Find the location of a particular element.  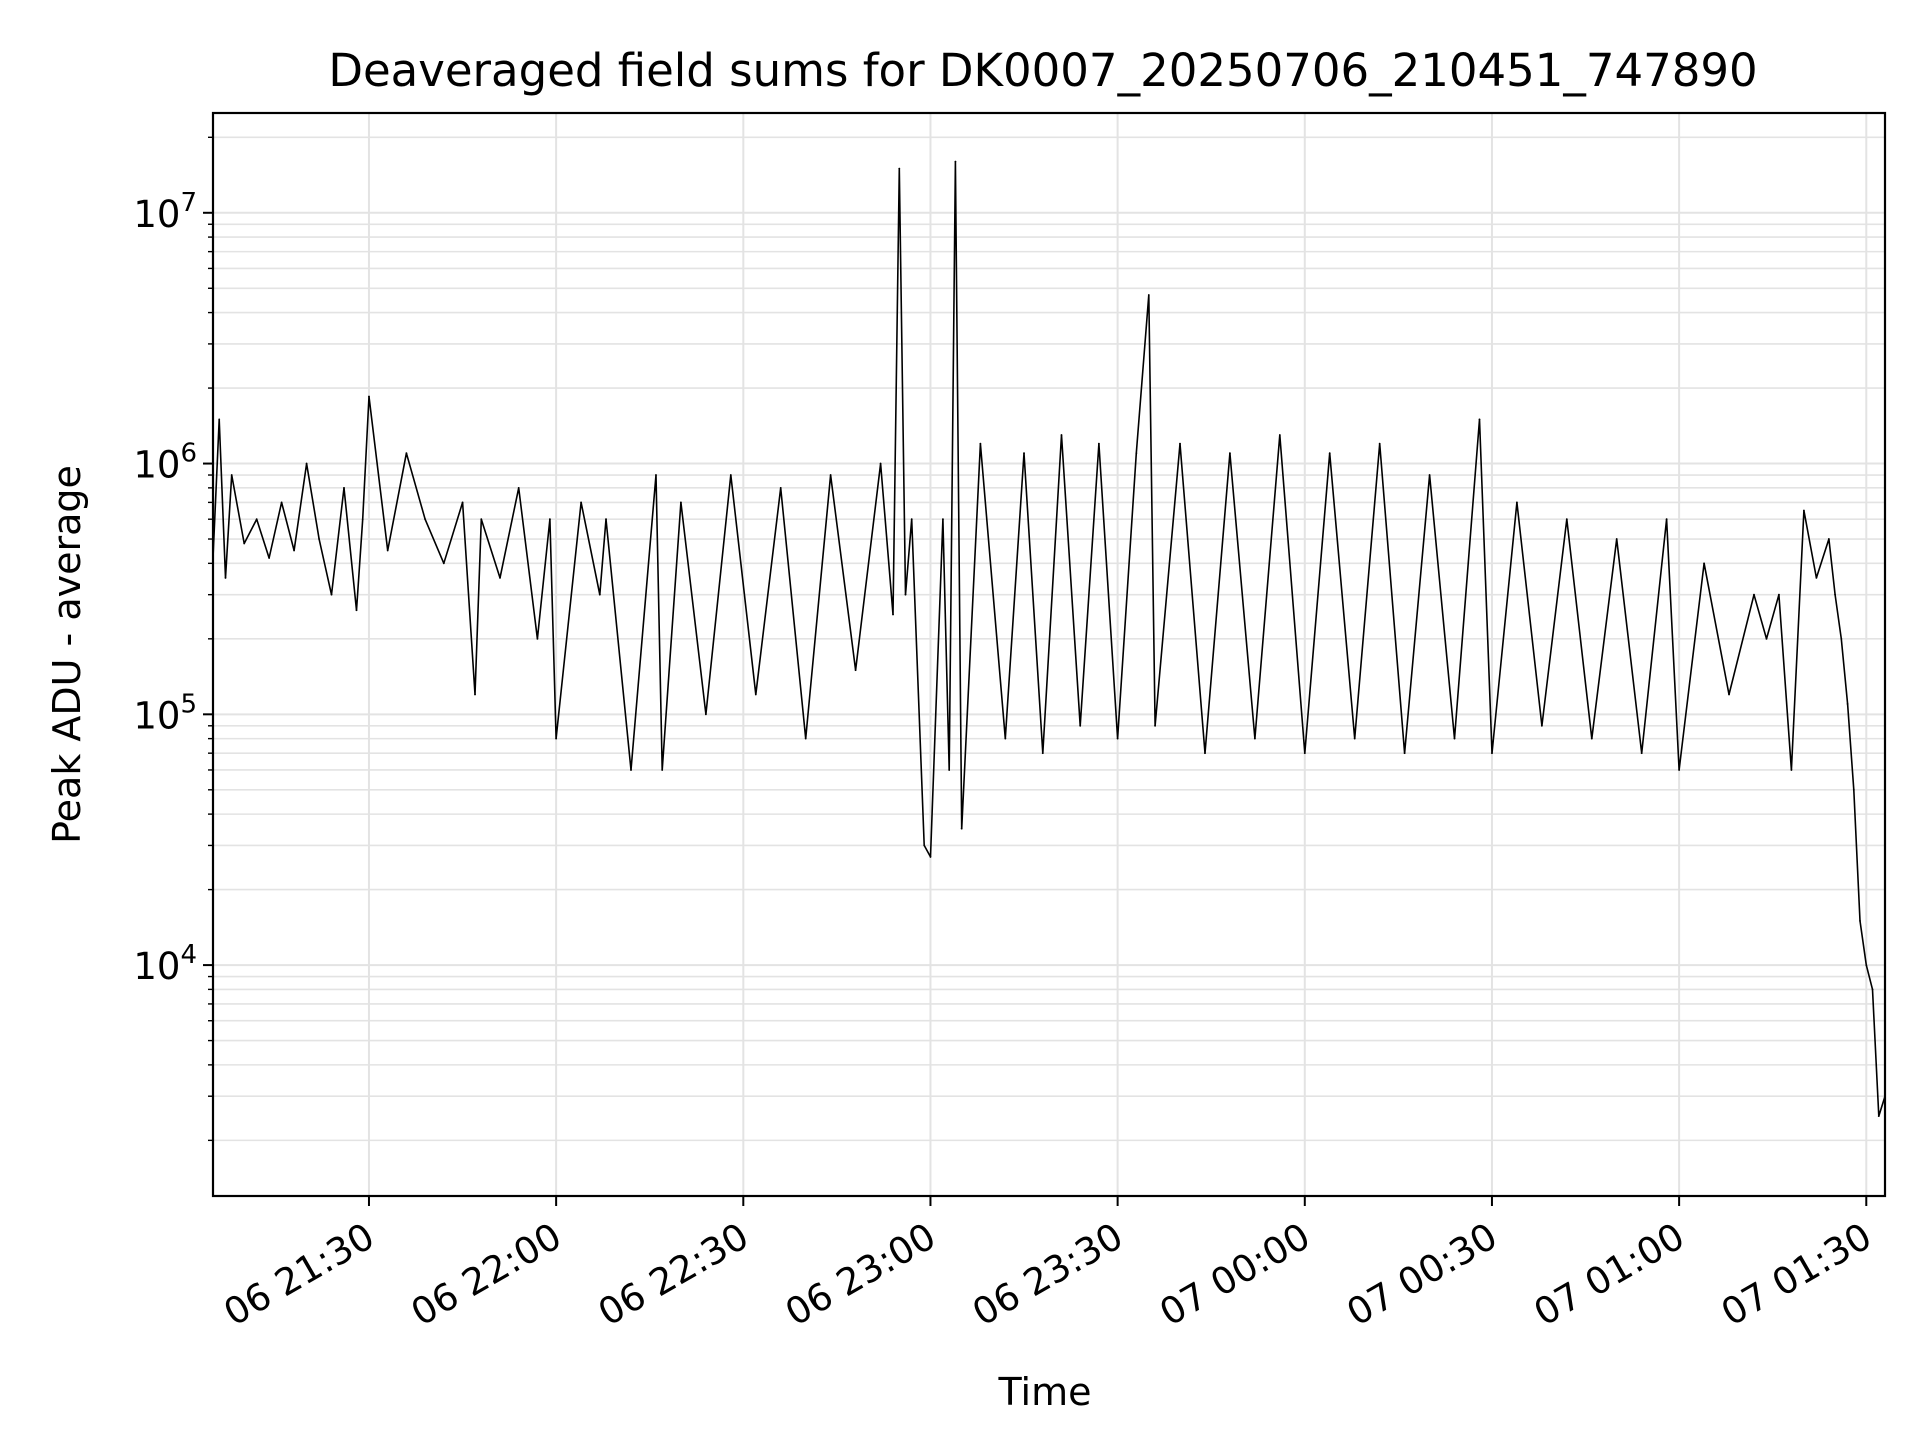

x-axis-label: Time is located at coordinates (1045, 1392).